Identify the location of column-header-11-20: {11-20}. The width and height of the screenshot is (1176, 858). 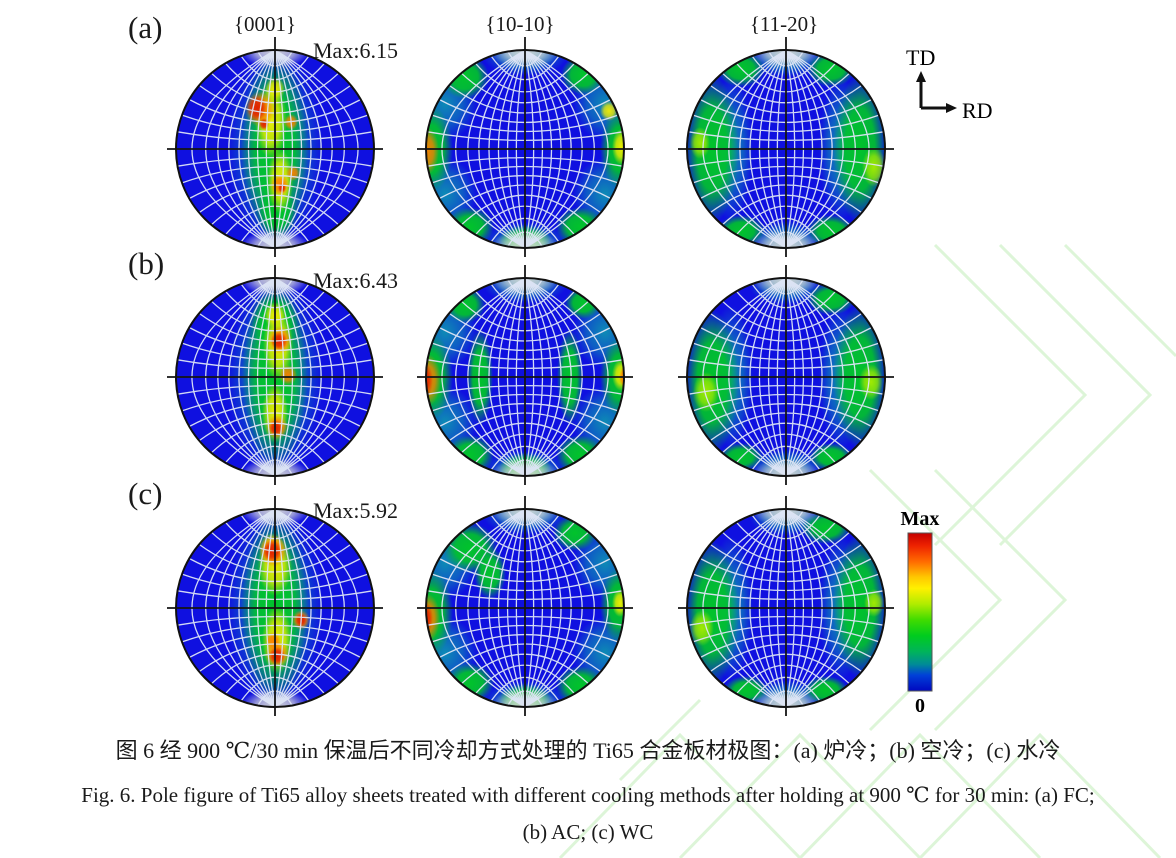
(784, 24).